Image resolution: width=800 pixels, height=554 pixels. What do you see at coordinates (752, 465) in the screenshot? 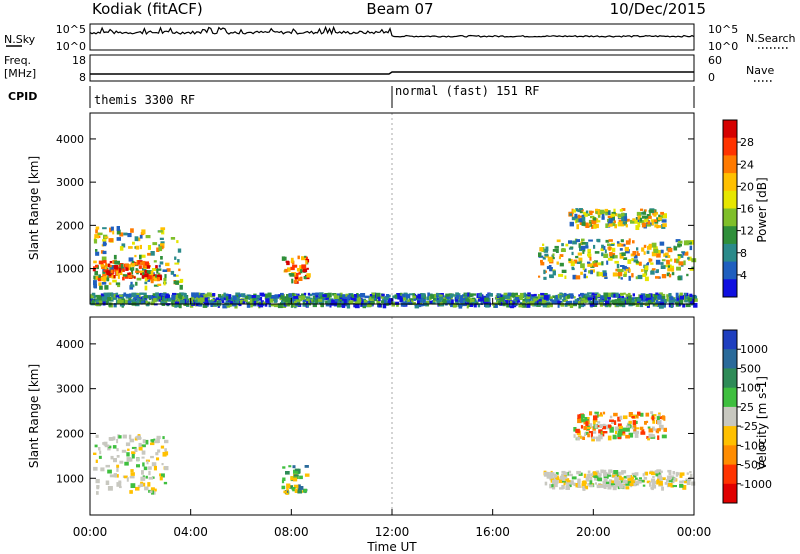
I see `colorbar-tick-label: -500` at bounding box center [752, 465].